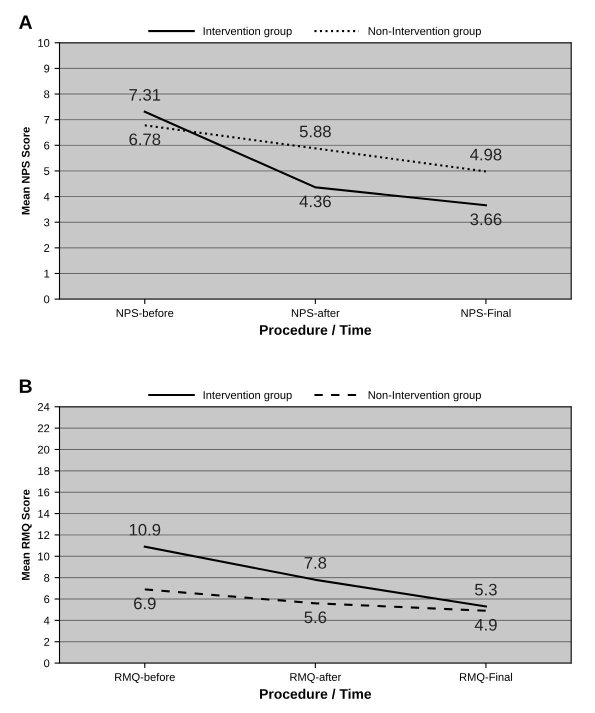  What do you see at coordinates (486, 312) in the screenshot?
I see `x-tick-label: NPS-Final` at bounding box center [486, 312].